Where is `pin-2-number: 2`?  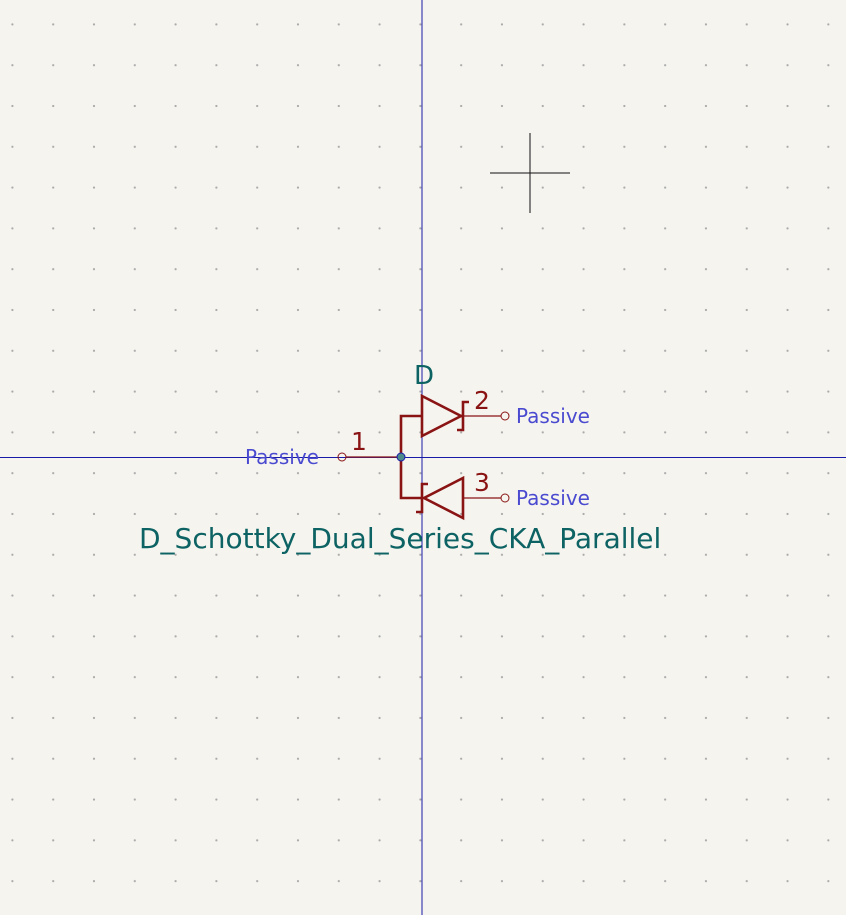
pin-2-number: 2 is located at coordinates (482, 400).